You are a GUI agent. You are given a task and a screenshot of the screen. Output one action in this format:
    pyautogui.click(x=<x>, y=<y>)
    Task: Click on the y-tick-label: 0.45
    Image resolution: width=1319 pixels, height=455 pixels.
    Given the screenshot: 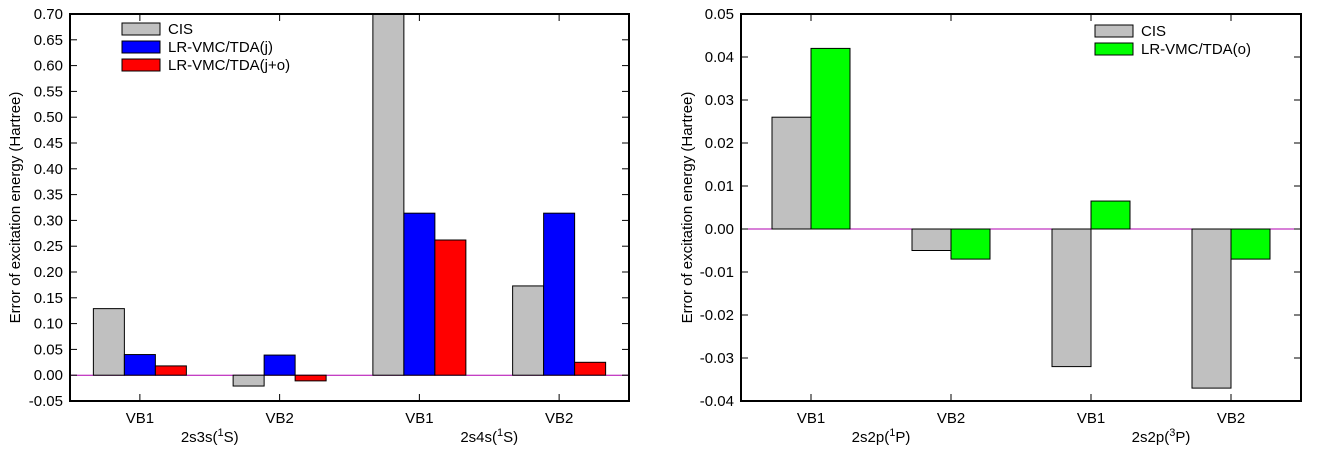 What is the action you would take?
    pyautogui.click(x=48, y=143)
    